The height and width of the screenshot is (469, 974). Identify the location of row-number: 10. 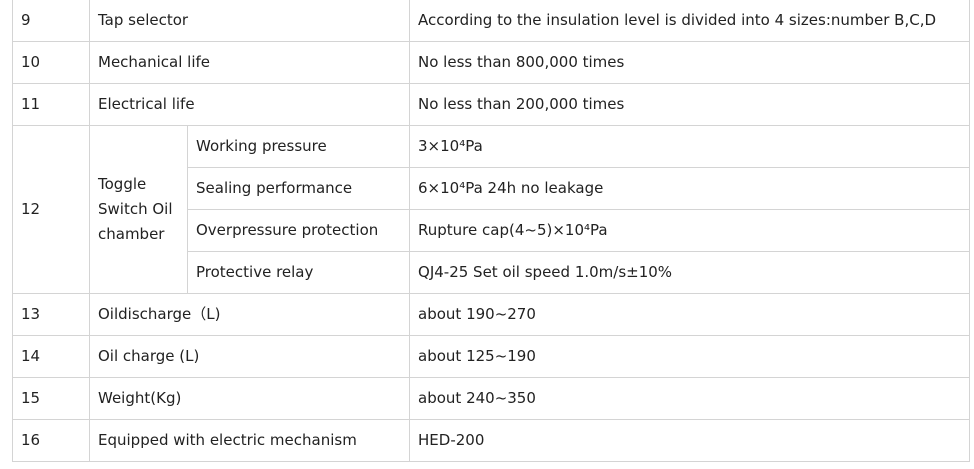
(51, 62).